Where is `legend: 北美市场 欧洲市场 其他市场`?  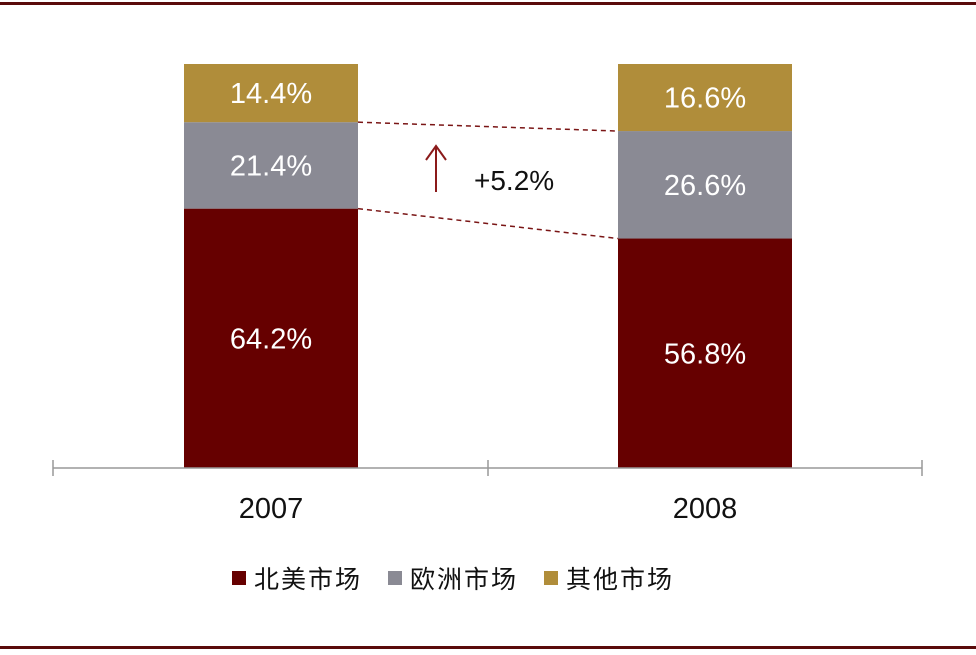 legend: 北美市场 欧洲市场 其他市场 is located at coordinates (453, 578).